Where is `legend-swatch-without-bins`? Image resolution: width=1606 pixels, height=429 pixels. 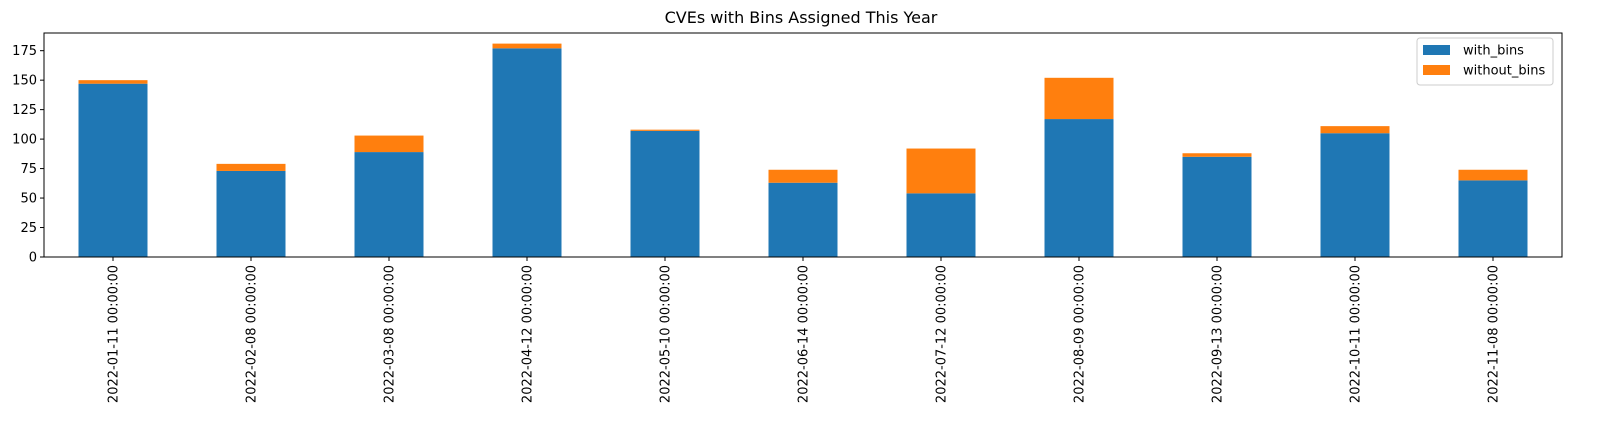 legend-swatch-without-bins is located at coordinates (1436, 70).